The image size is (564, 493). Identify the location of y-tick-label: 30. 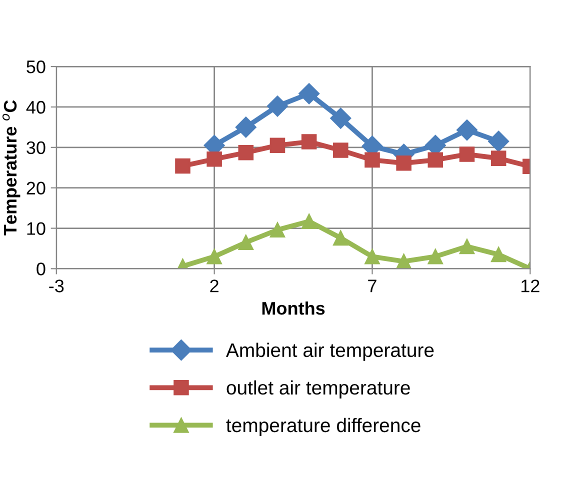
(36, 147).